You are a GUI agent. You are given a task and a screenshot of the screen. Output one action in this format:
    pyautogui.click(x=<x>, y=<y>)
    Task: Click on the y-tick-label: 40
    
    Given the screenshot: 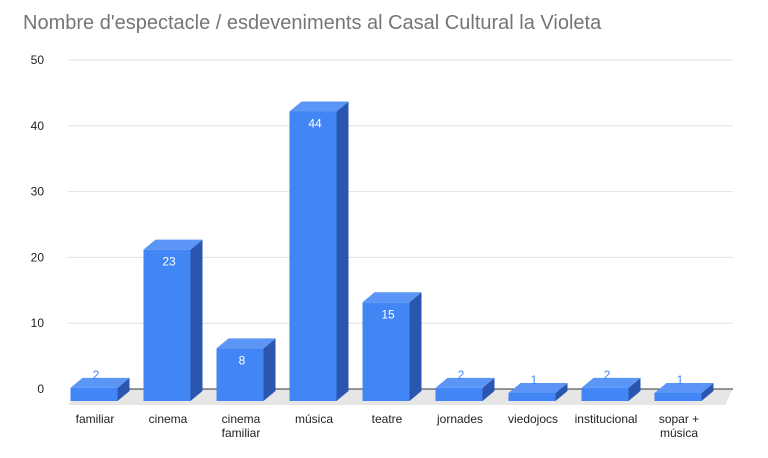 What is the action you would take?
    pyautogui.click(x=38, y=126)
    